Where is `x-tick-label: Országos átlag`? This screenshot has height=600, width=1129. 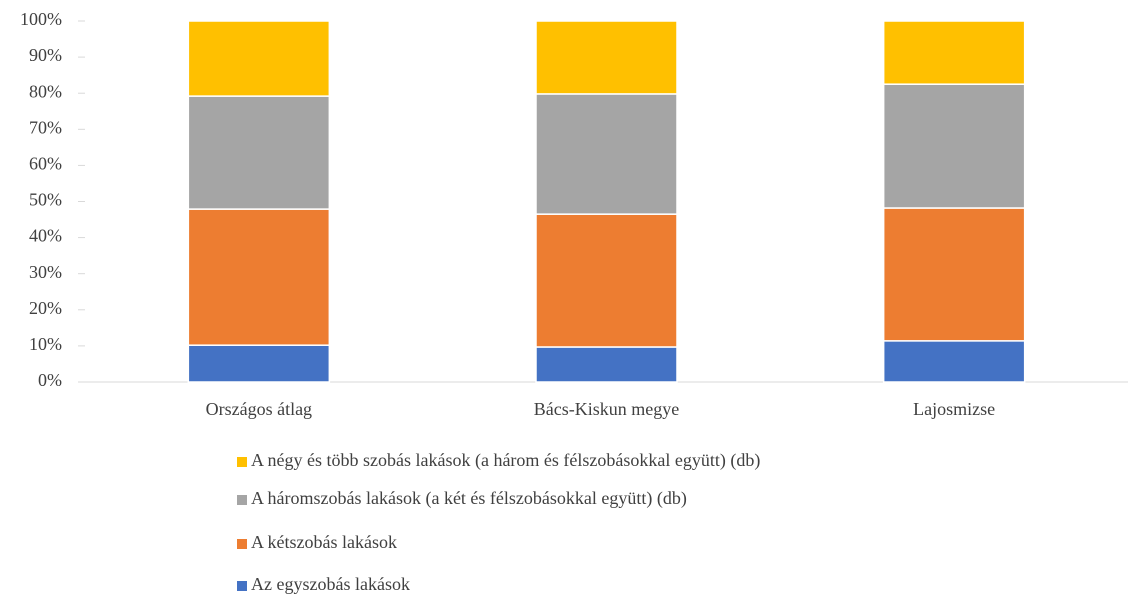
x-tick-label: Országos átlag is located at coordinates (259, 409).